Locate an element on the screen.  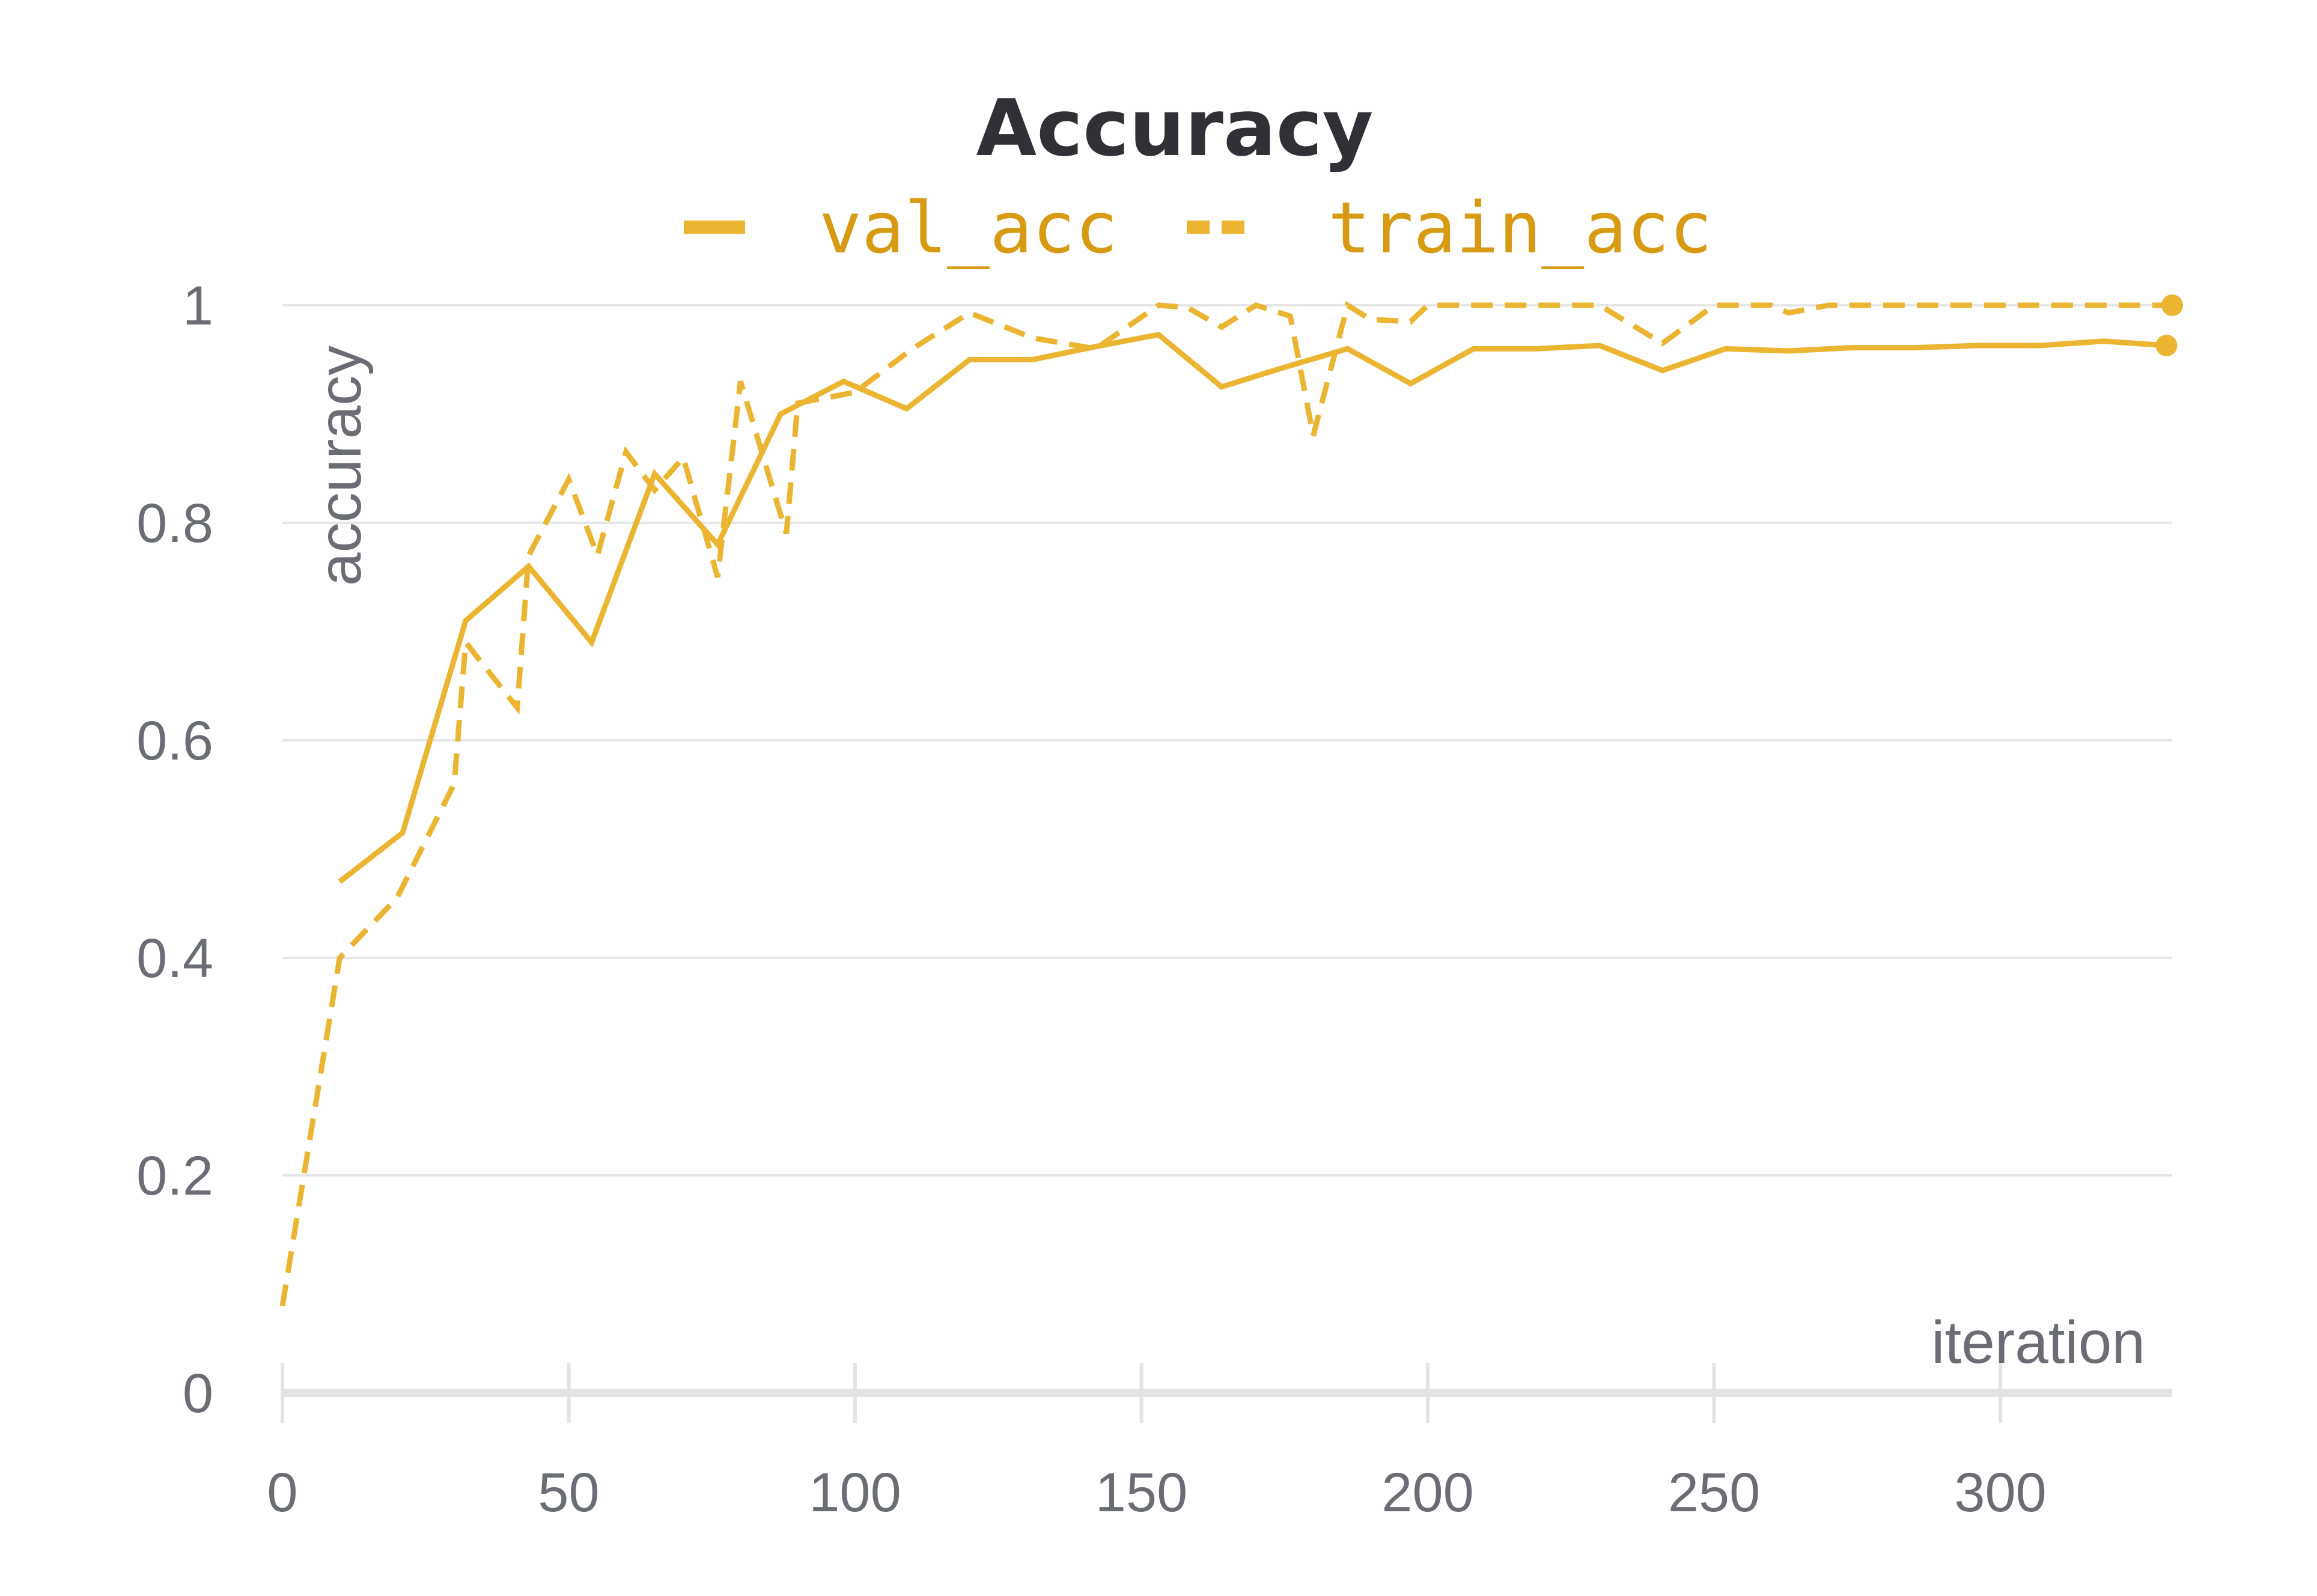
x-tick-label: 0 is located at coordinates (282, 1492).